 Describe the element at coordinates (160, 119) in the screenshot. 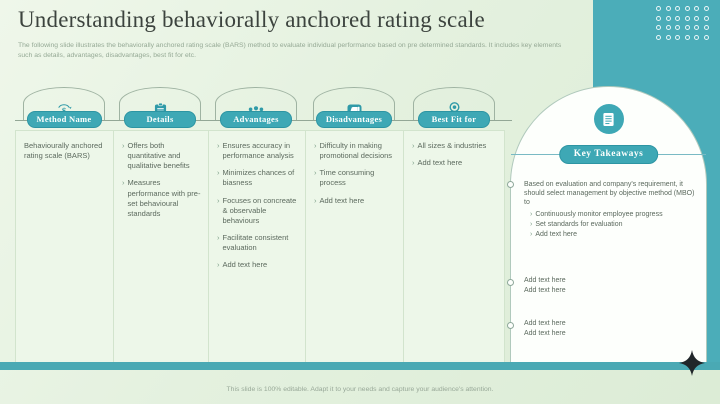

I see `column-pill-details: Details` at that location.